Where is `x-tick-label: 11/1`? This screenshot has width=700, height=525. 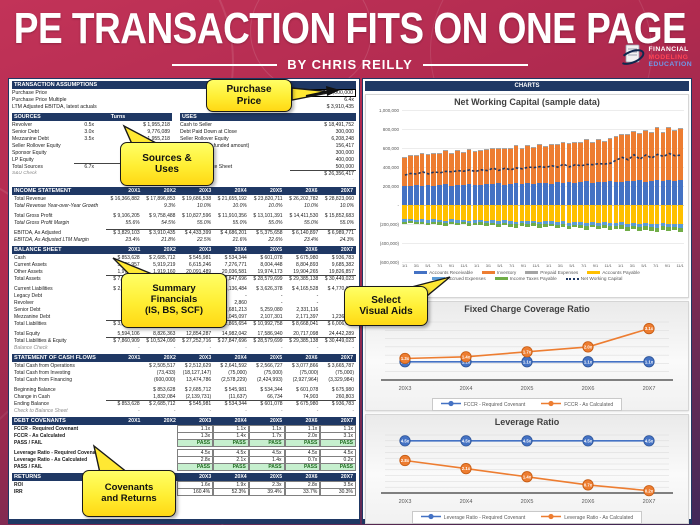
x-tick-label: 11/1 is located at coordinates (464, 265).